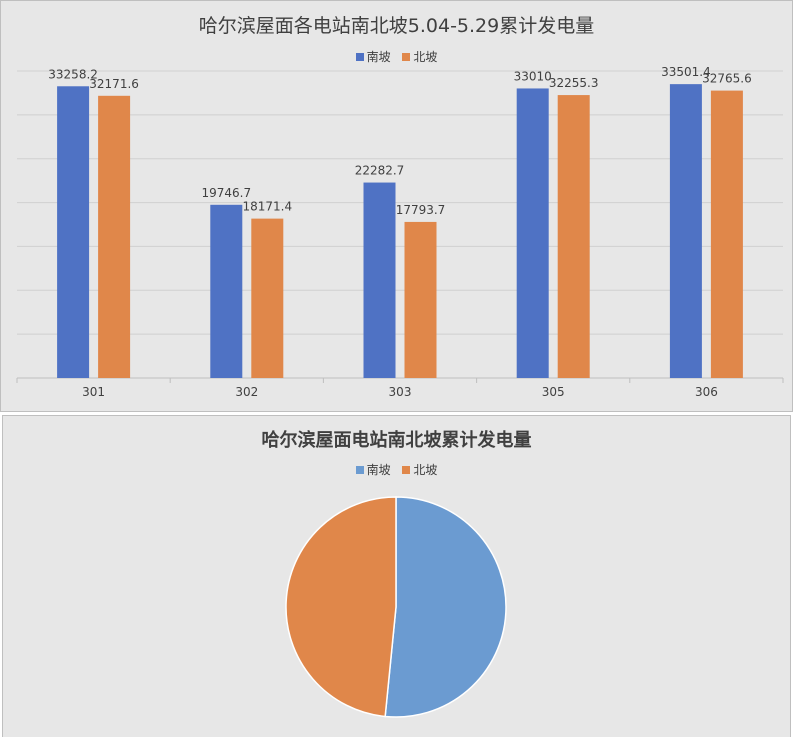 The width and height of the screenshot is (795, 738). I want to click on bar-data-label: 17793.7, so click(421, 210).